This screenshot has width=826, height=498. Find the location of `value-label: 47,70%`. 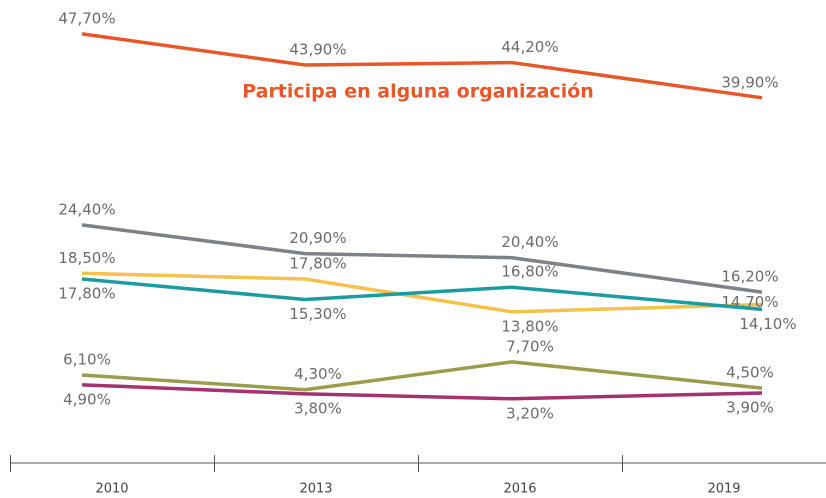

value-label: 47,70% is located at coordinates (86, 18).